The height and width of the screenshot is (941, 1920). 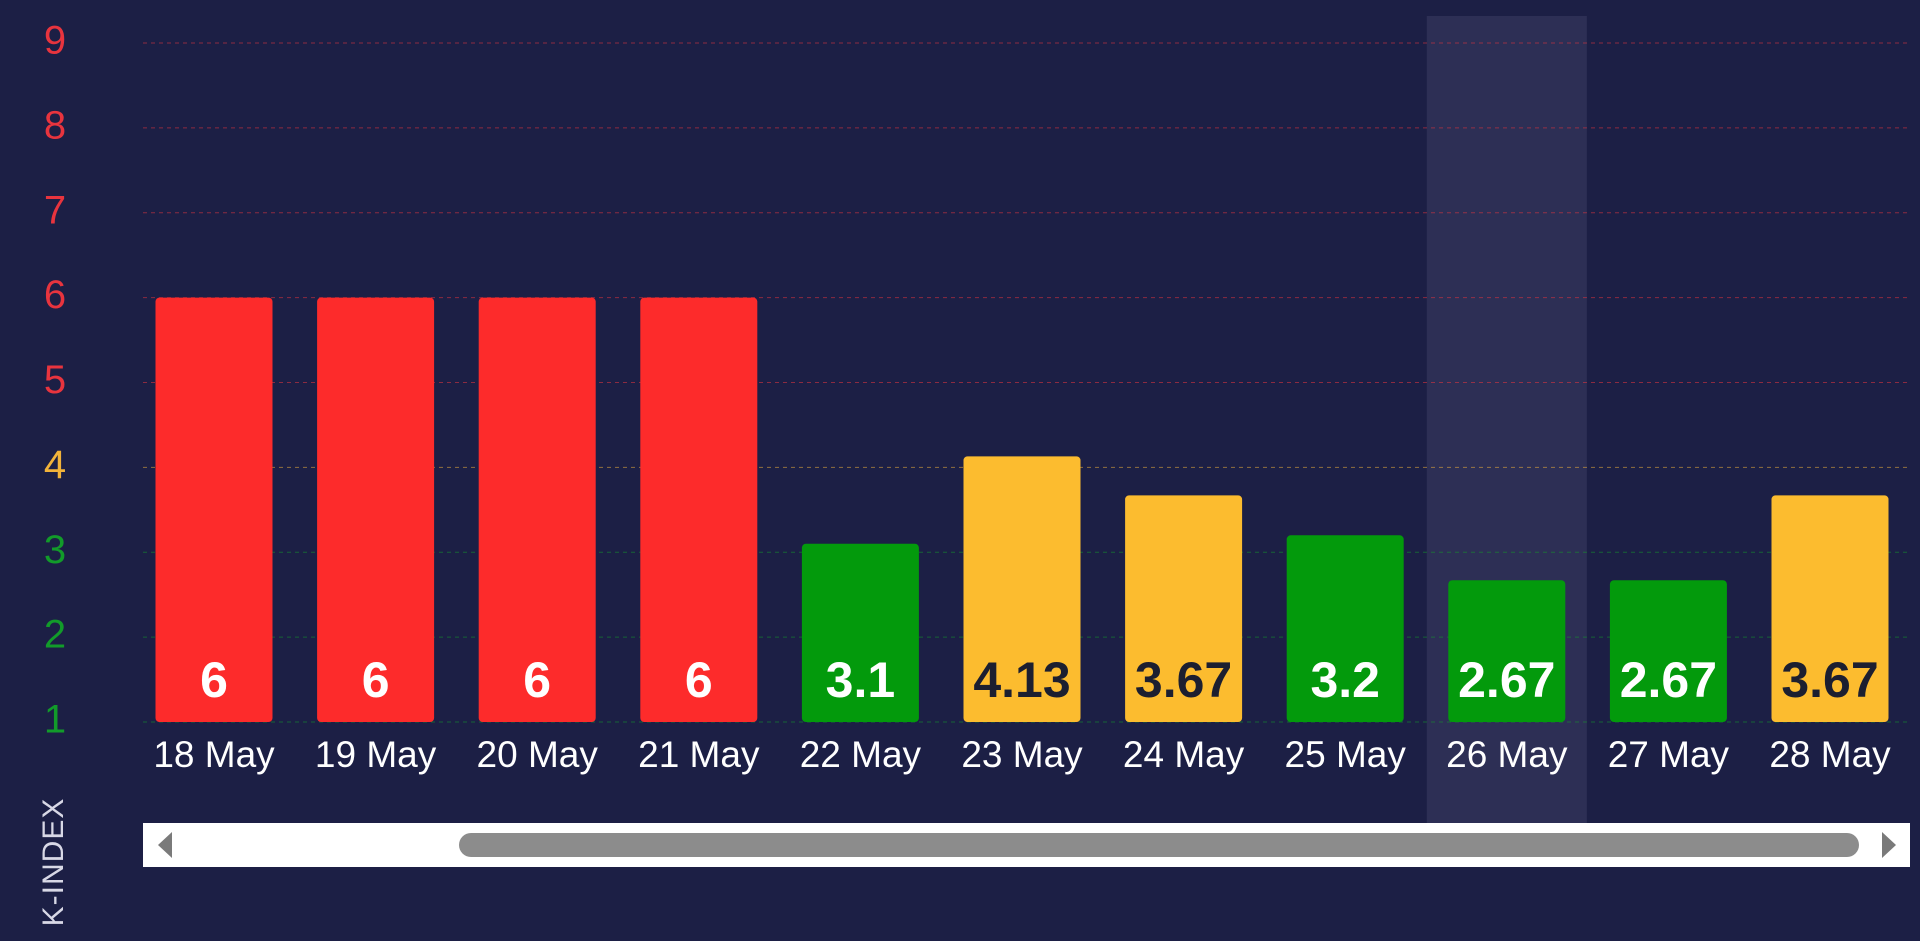 What do you see at coordinates (55, 210) in the screenshot?
I see `y-tick-label: 7` at bounding box center [55, 210].